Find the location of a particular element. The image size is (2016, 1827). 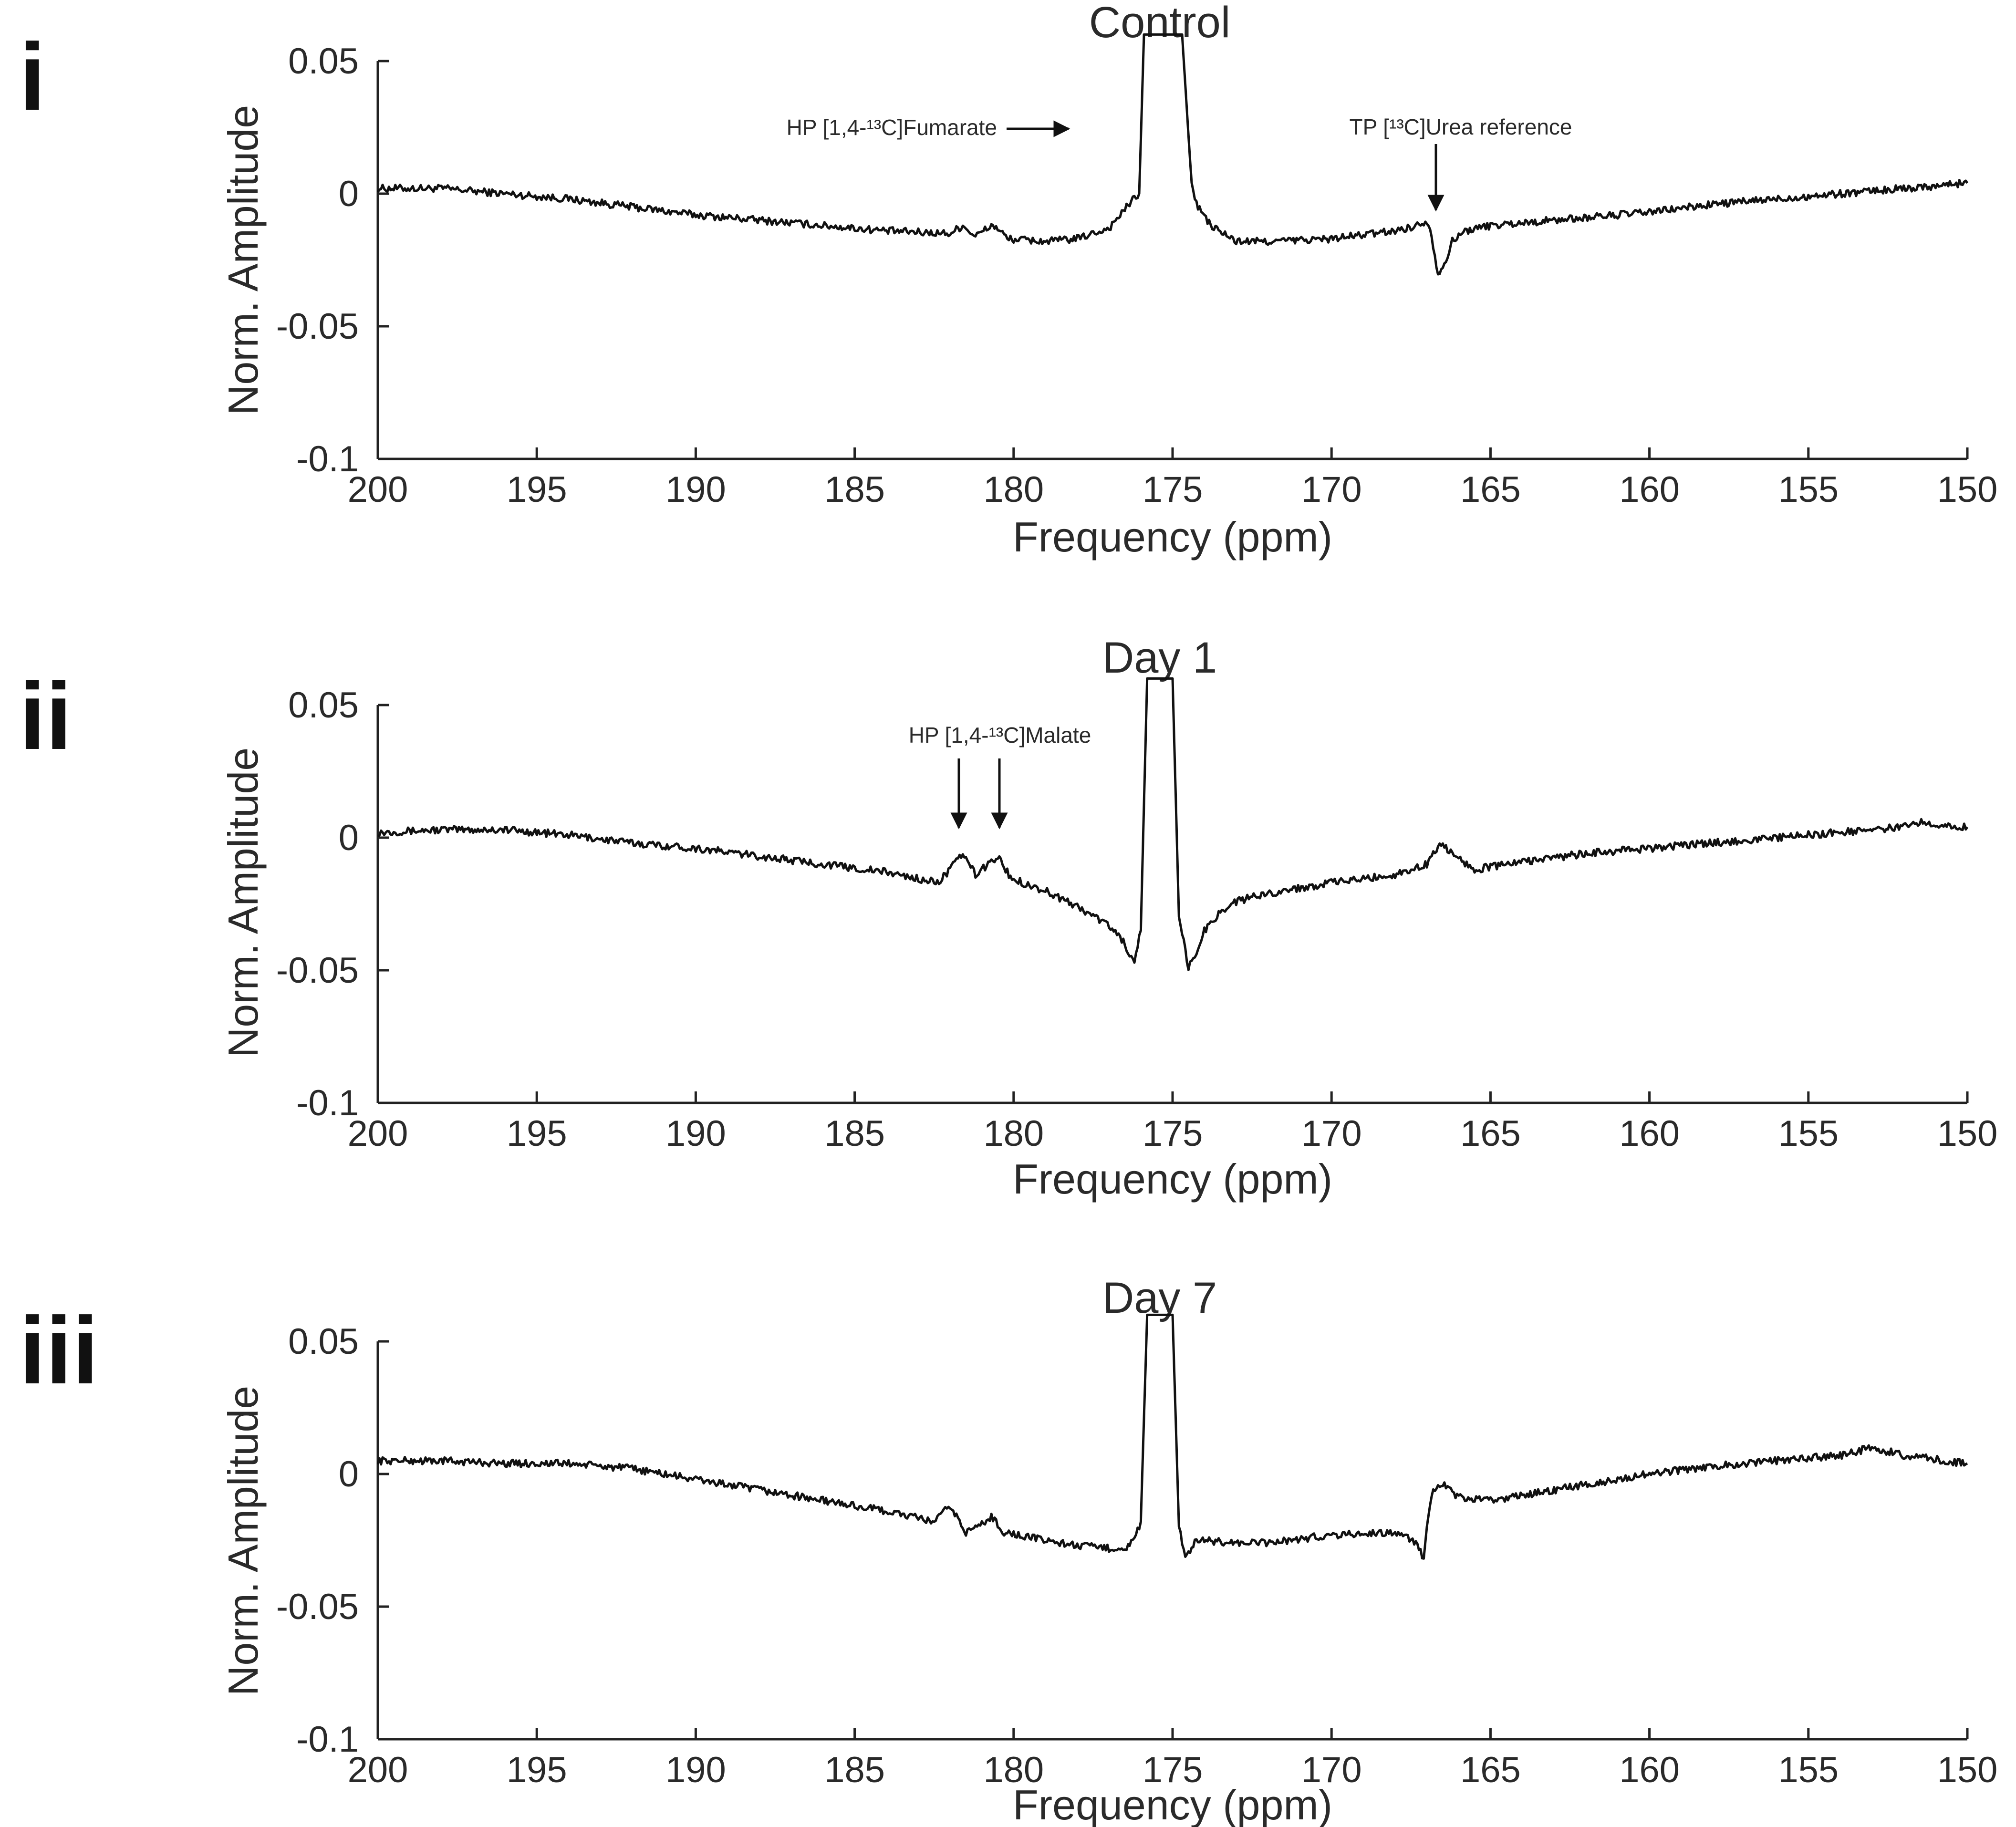

malate-annotation: HP [1,4-¹³C]Malate is located at coordinates (1000, 735).